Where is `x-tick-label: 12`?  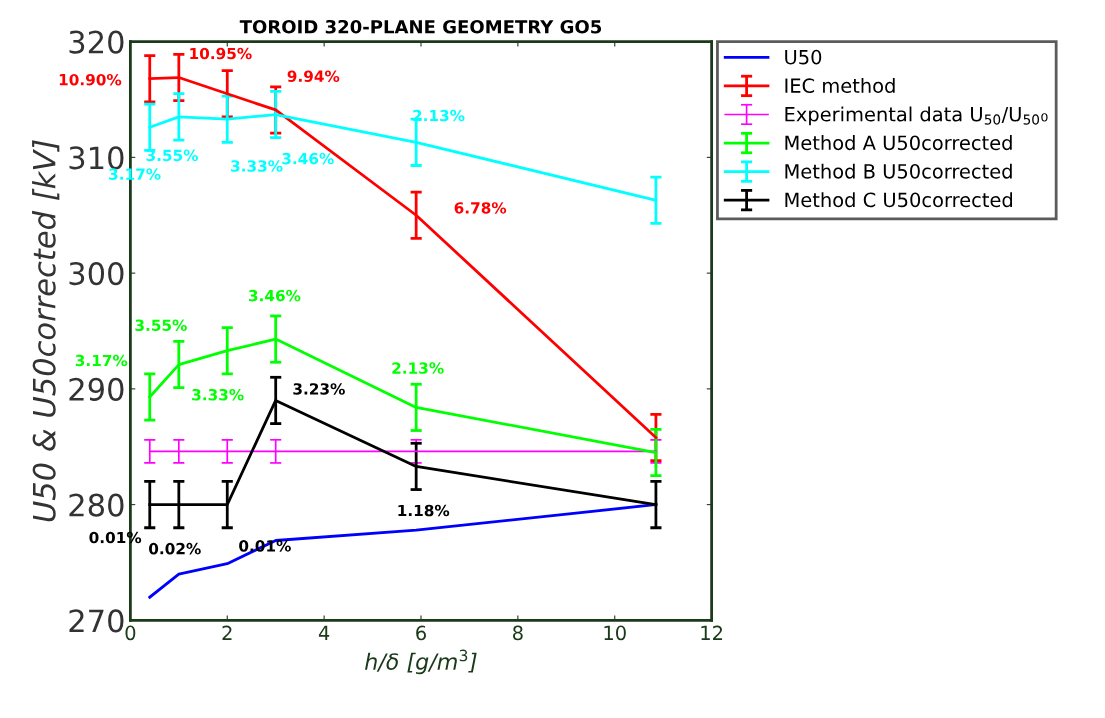
x-tick-label: 12 is located at coordinates (712, 632).